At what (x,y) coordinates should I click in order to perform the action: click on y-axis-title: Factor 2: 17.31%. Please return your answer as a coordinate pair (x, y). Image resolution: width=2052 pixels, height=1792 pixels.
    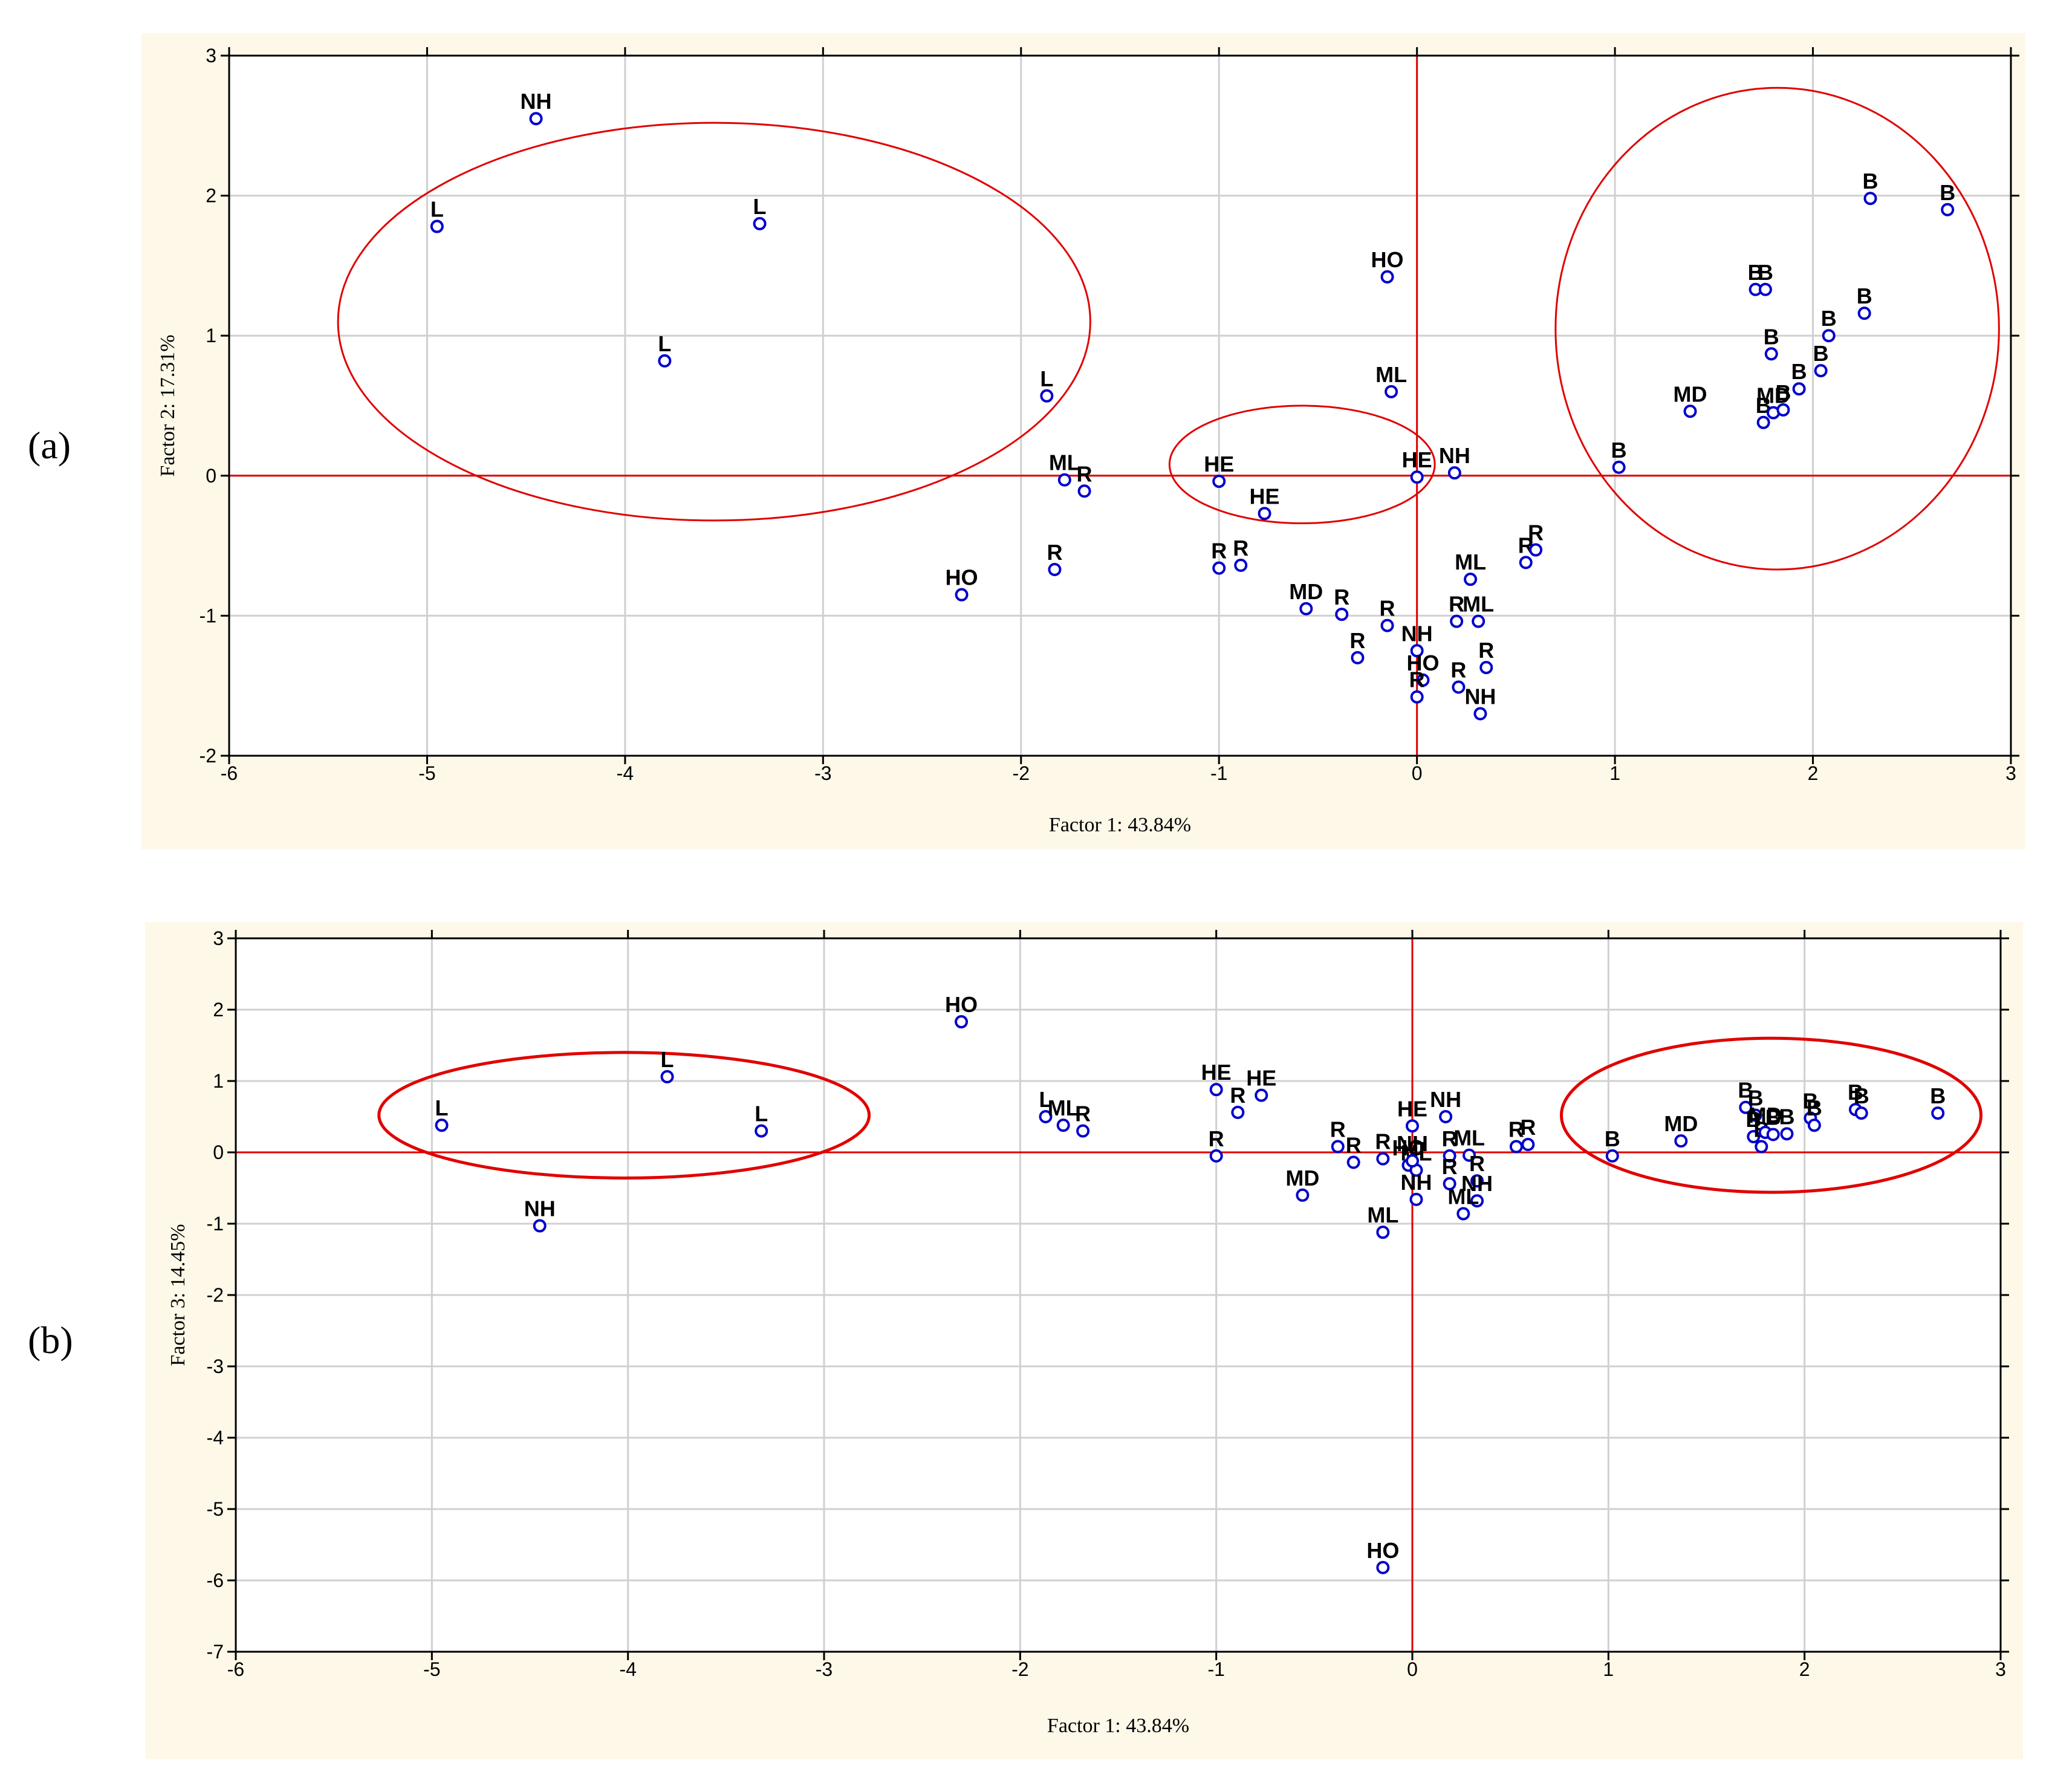
    Looking at the image, I should click on (168, 405).